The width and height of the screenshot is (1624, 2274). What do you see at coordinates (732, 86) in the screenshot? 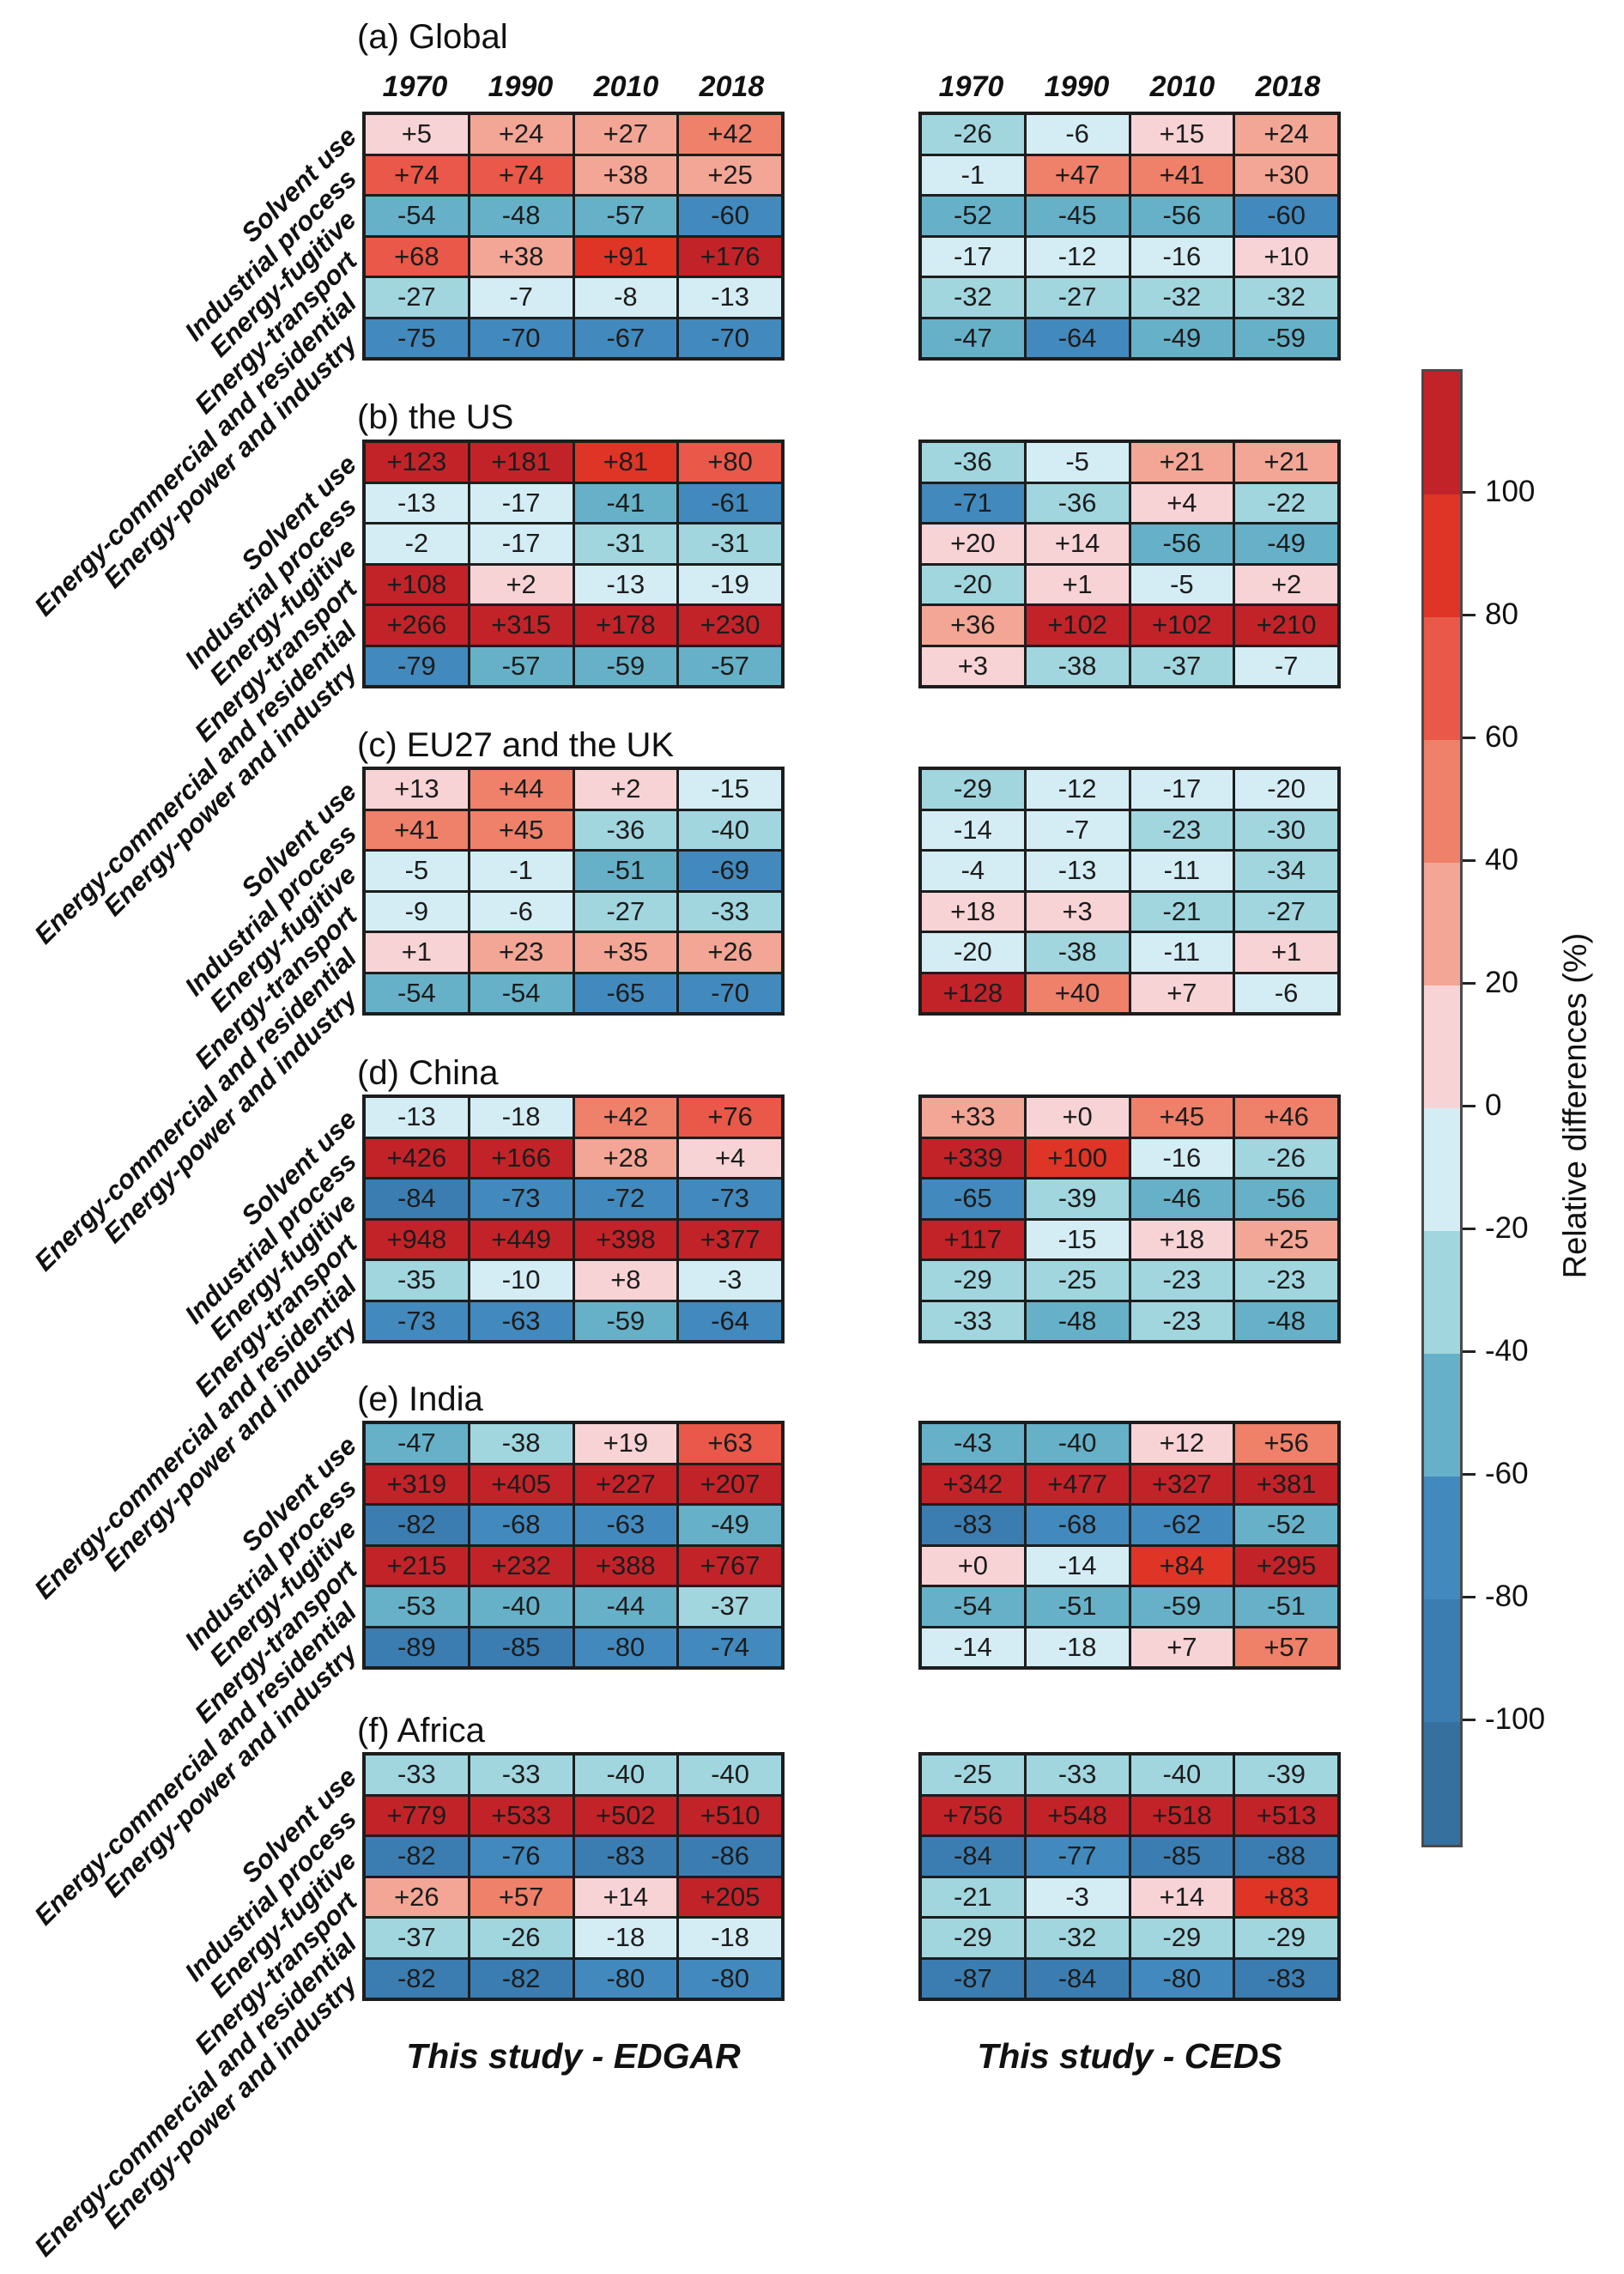
I see `year-header: 2018` at bounding box center [732, 86].